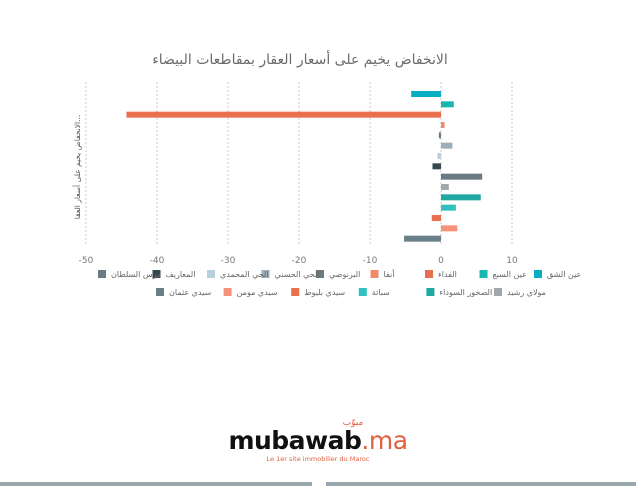  I want to click on legend-item: الحي الحسني, so click(290, 274).